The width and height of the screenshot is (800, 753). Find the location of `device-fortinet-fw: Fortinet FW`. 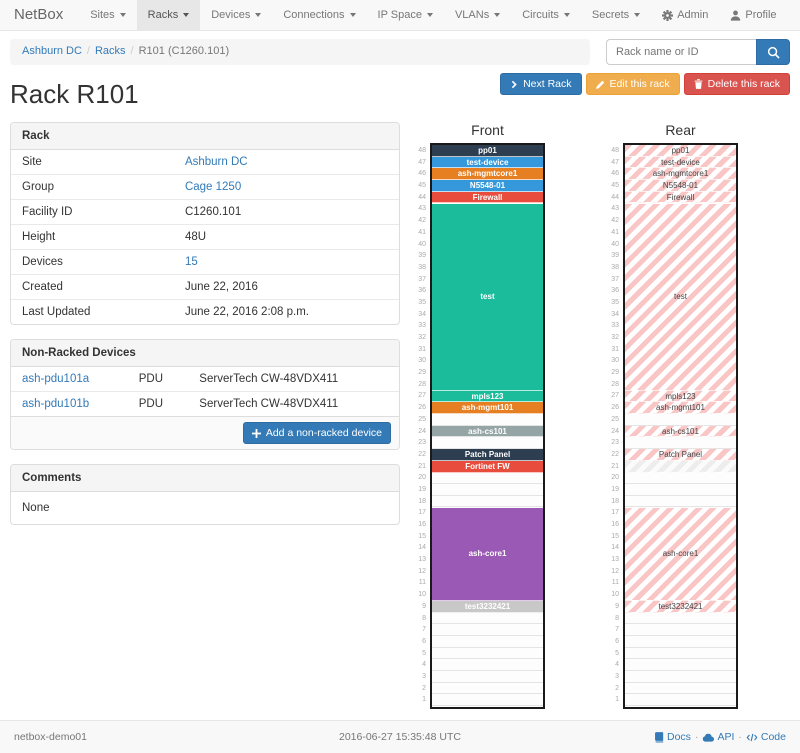

device-fortinet-fw: Fortinet FW is located at coordinates (487, 466).